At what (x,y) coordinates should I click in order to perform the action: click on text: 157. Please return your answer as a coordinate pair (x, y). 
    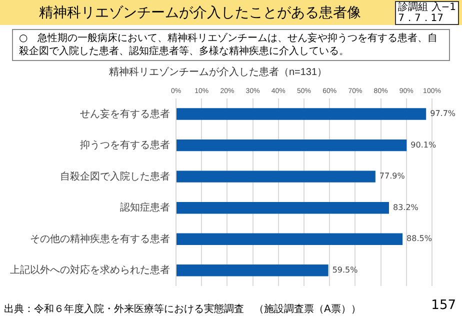
    Looking at the image, I should click on (443, 305).